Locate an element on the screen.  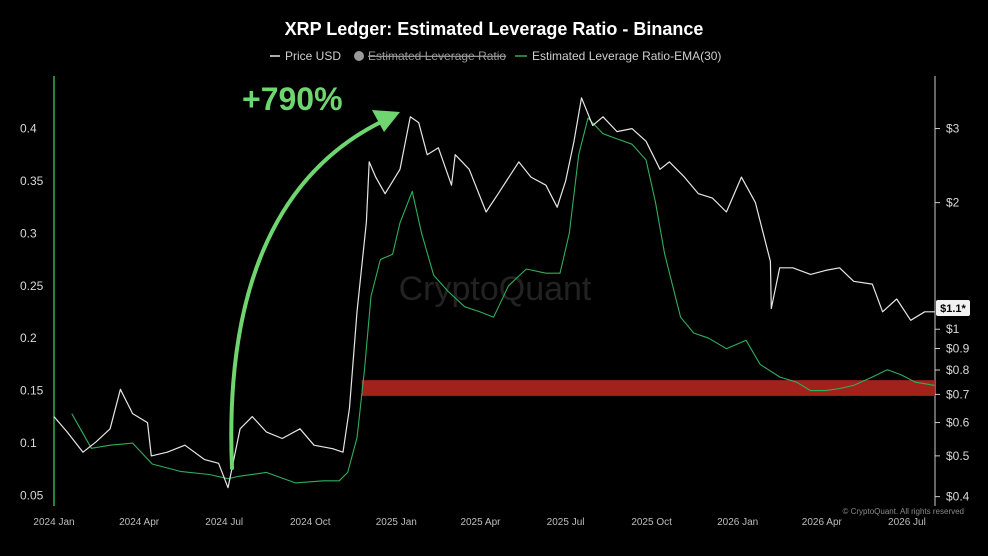
x-tick-label: 2024 Oct is located at coordinates (310, 522).